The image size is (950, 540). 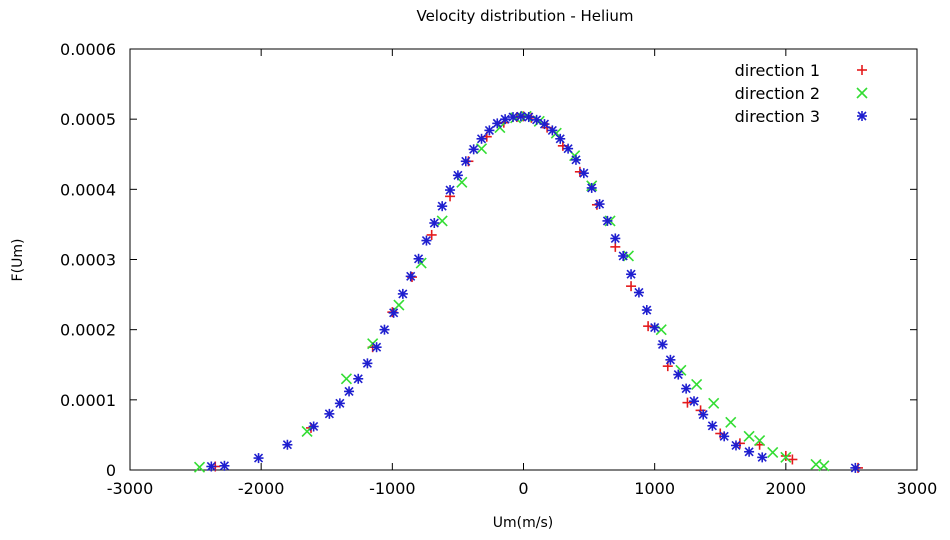 I want to click on y-tick-label: 0.0004, so click(x=88, y=189).